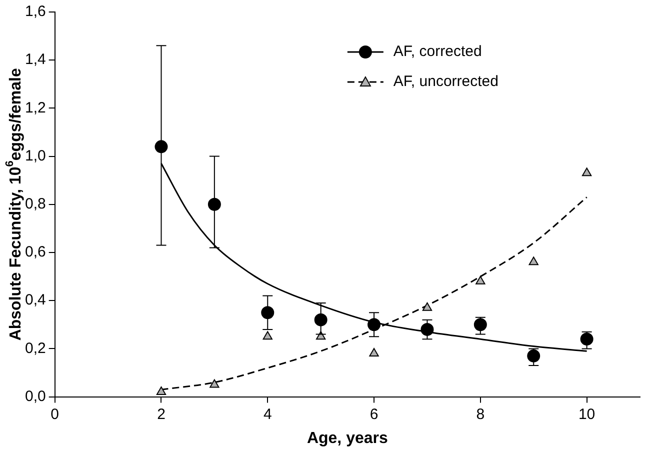 The height and width of the screenshot is (450, 647). What do you see at coordinates (35, 300) in the screenshot?
I see `y-tick-label: 0,4` at bounding box center [35, 300].